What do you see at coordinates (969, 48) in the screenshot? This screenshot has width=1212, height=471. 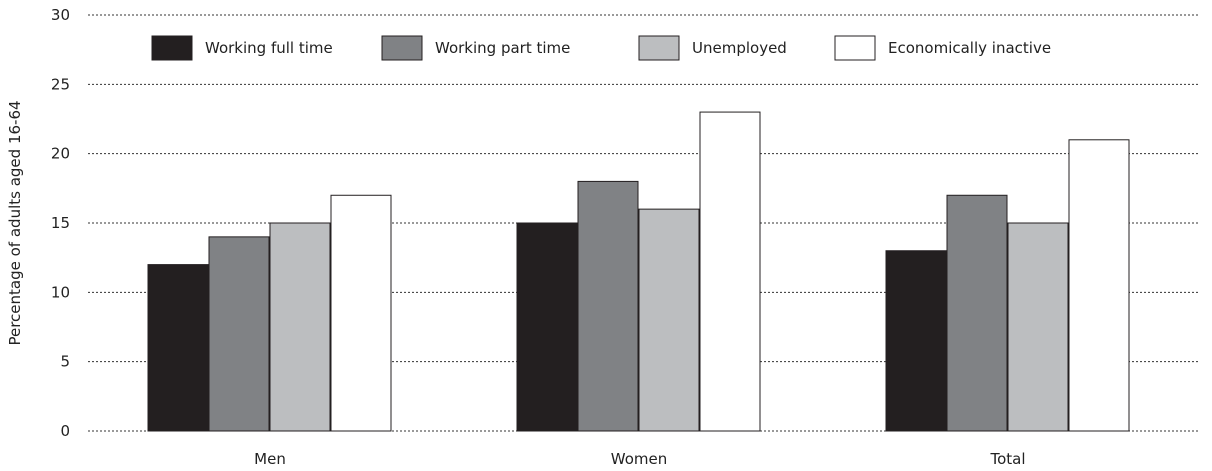 I see `legend-label: Economically inactive` at bounding box center [969, 48].